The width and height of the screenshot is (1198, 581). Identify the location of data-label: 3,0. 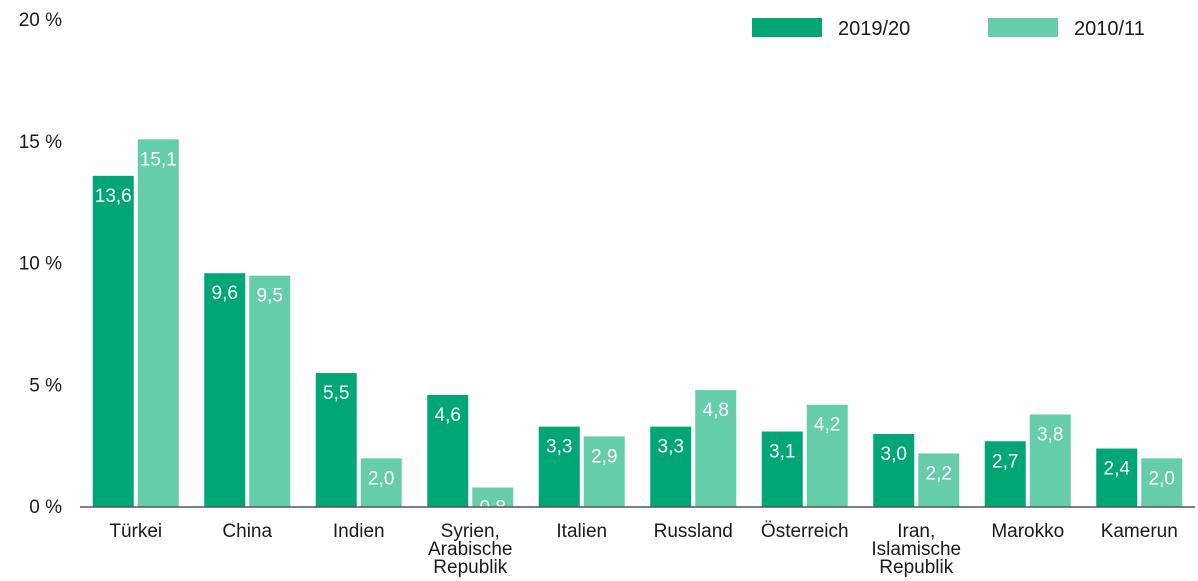
(894, 454).